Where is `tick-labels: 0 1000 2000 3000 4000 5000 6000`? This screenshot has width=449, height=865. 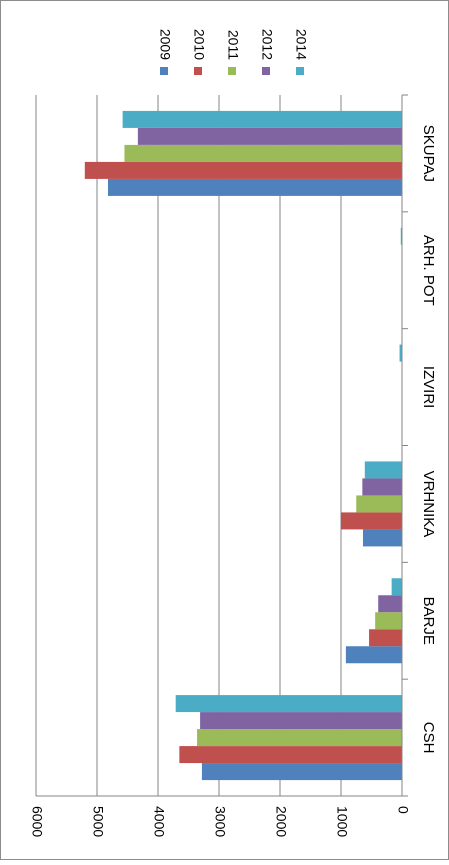
tick-labels: 0 1000 2000 3000 4000 5000 6000 is located at coordinates (220, 821).